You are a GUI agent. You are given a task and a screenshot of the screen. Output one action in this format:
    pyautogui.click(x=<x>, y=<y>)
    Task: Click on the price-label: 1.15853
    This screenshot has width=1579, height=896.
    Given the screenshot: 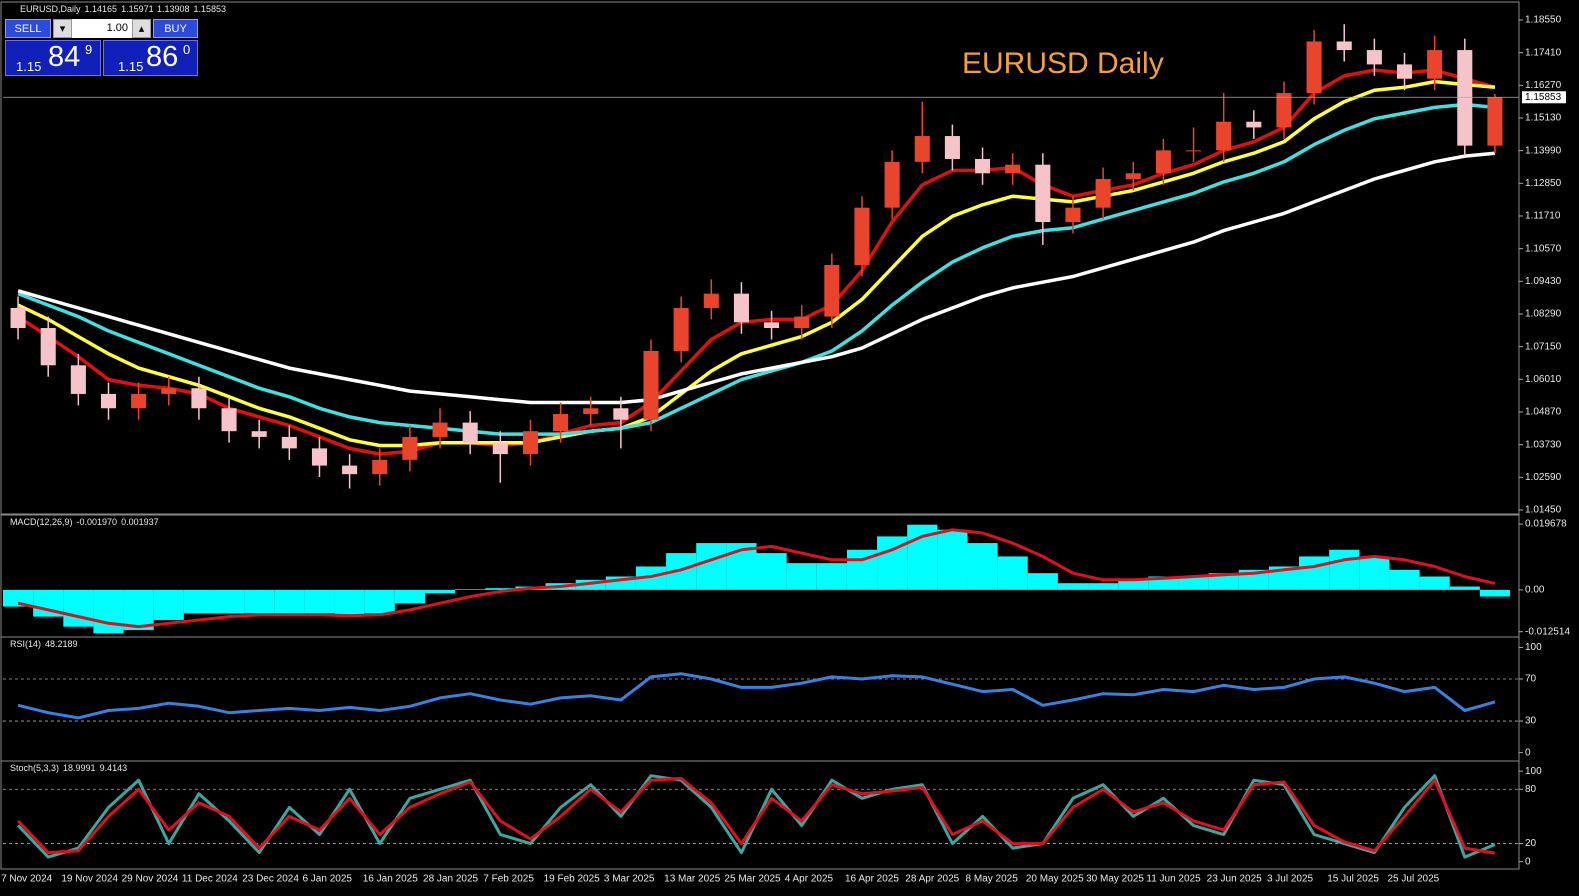 What is the action you would take?
    pyautogui.click(x=1543, y=97)
    